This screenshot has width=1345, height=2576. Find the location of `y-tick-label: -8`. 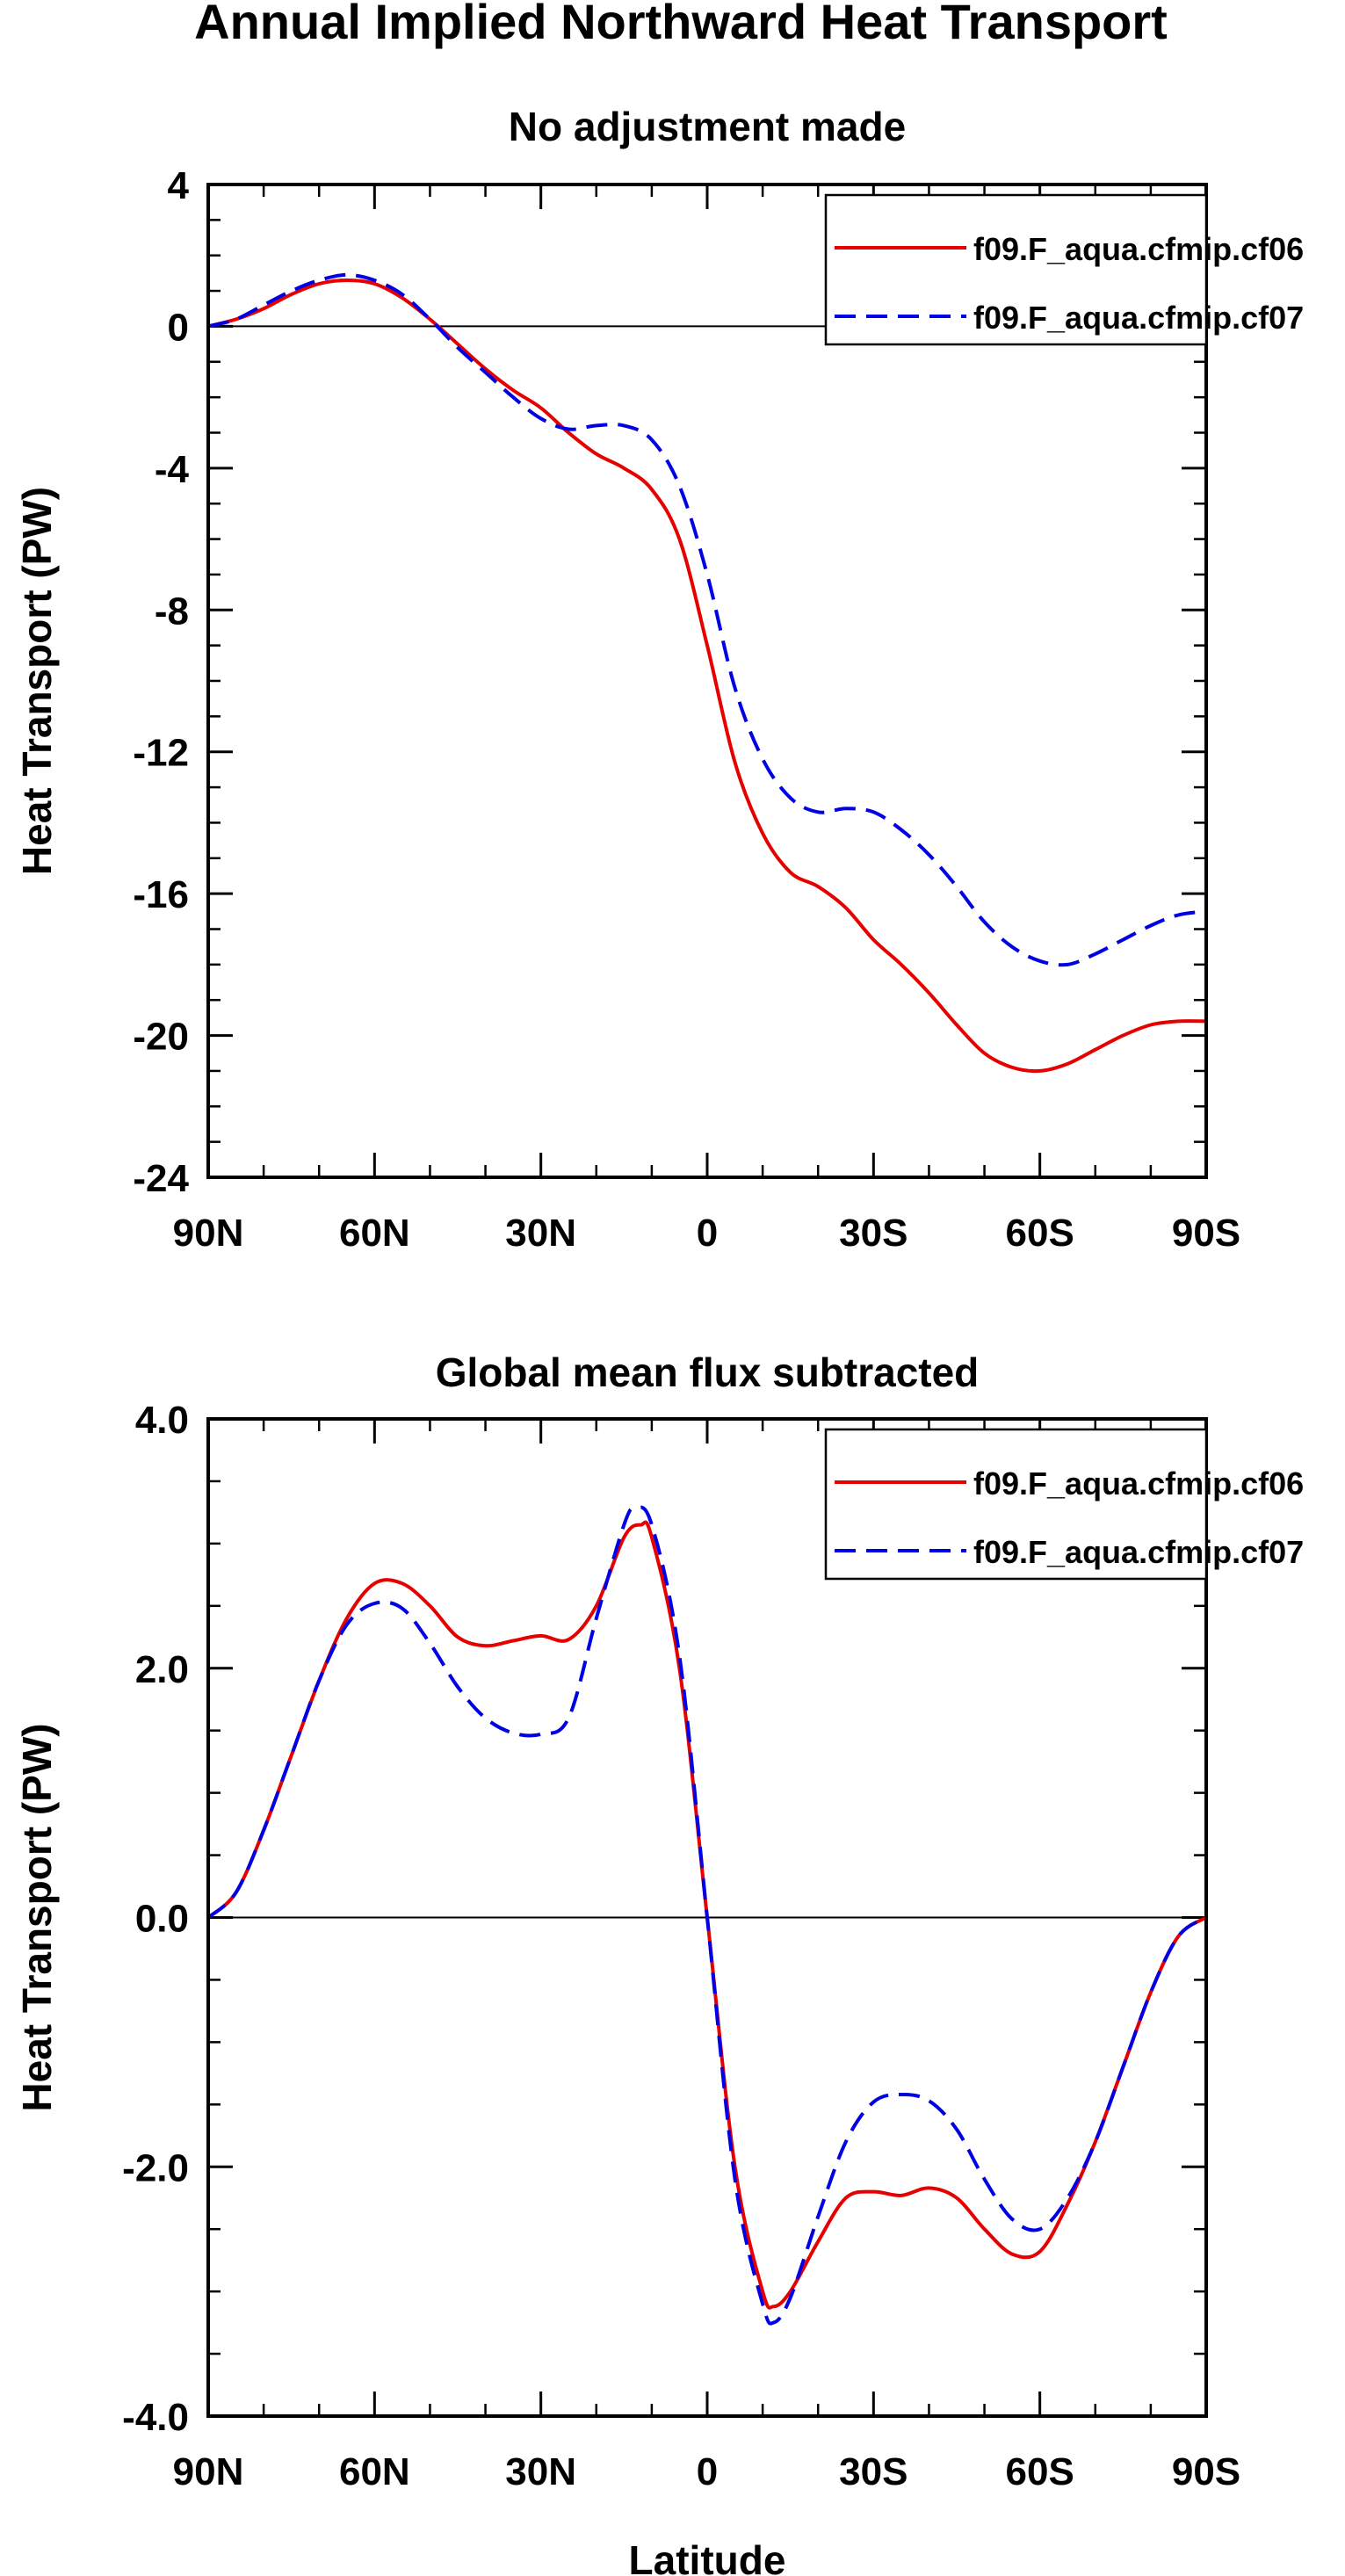

y-tick-label: -8 is located at coordinates (172, 611).